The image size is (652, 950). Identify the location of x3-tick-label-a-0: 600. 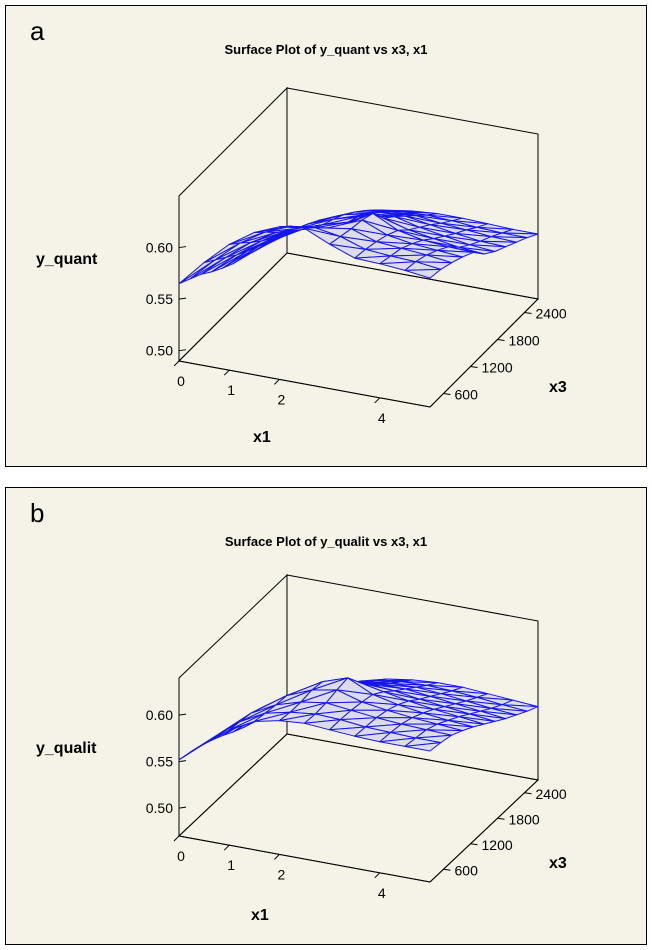
(467, 395).